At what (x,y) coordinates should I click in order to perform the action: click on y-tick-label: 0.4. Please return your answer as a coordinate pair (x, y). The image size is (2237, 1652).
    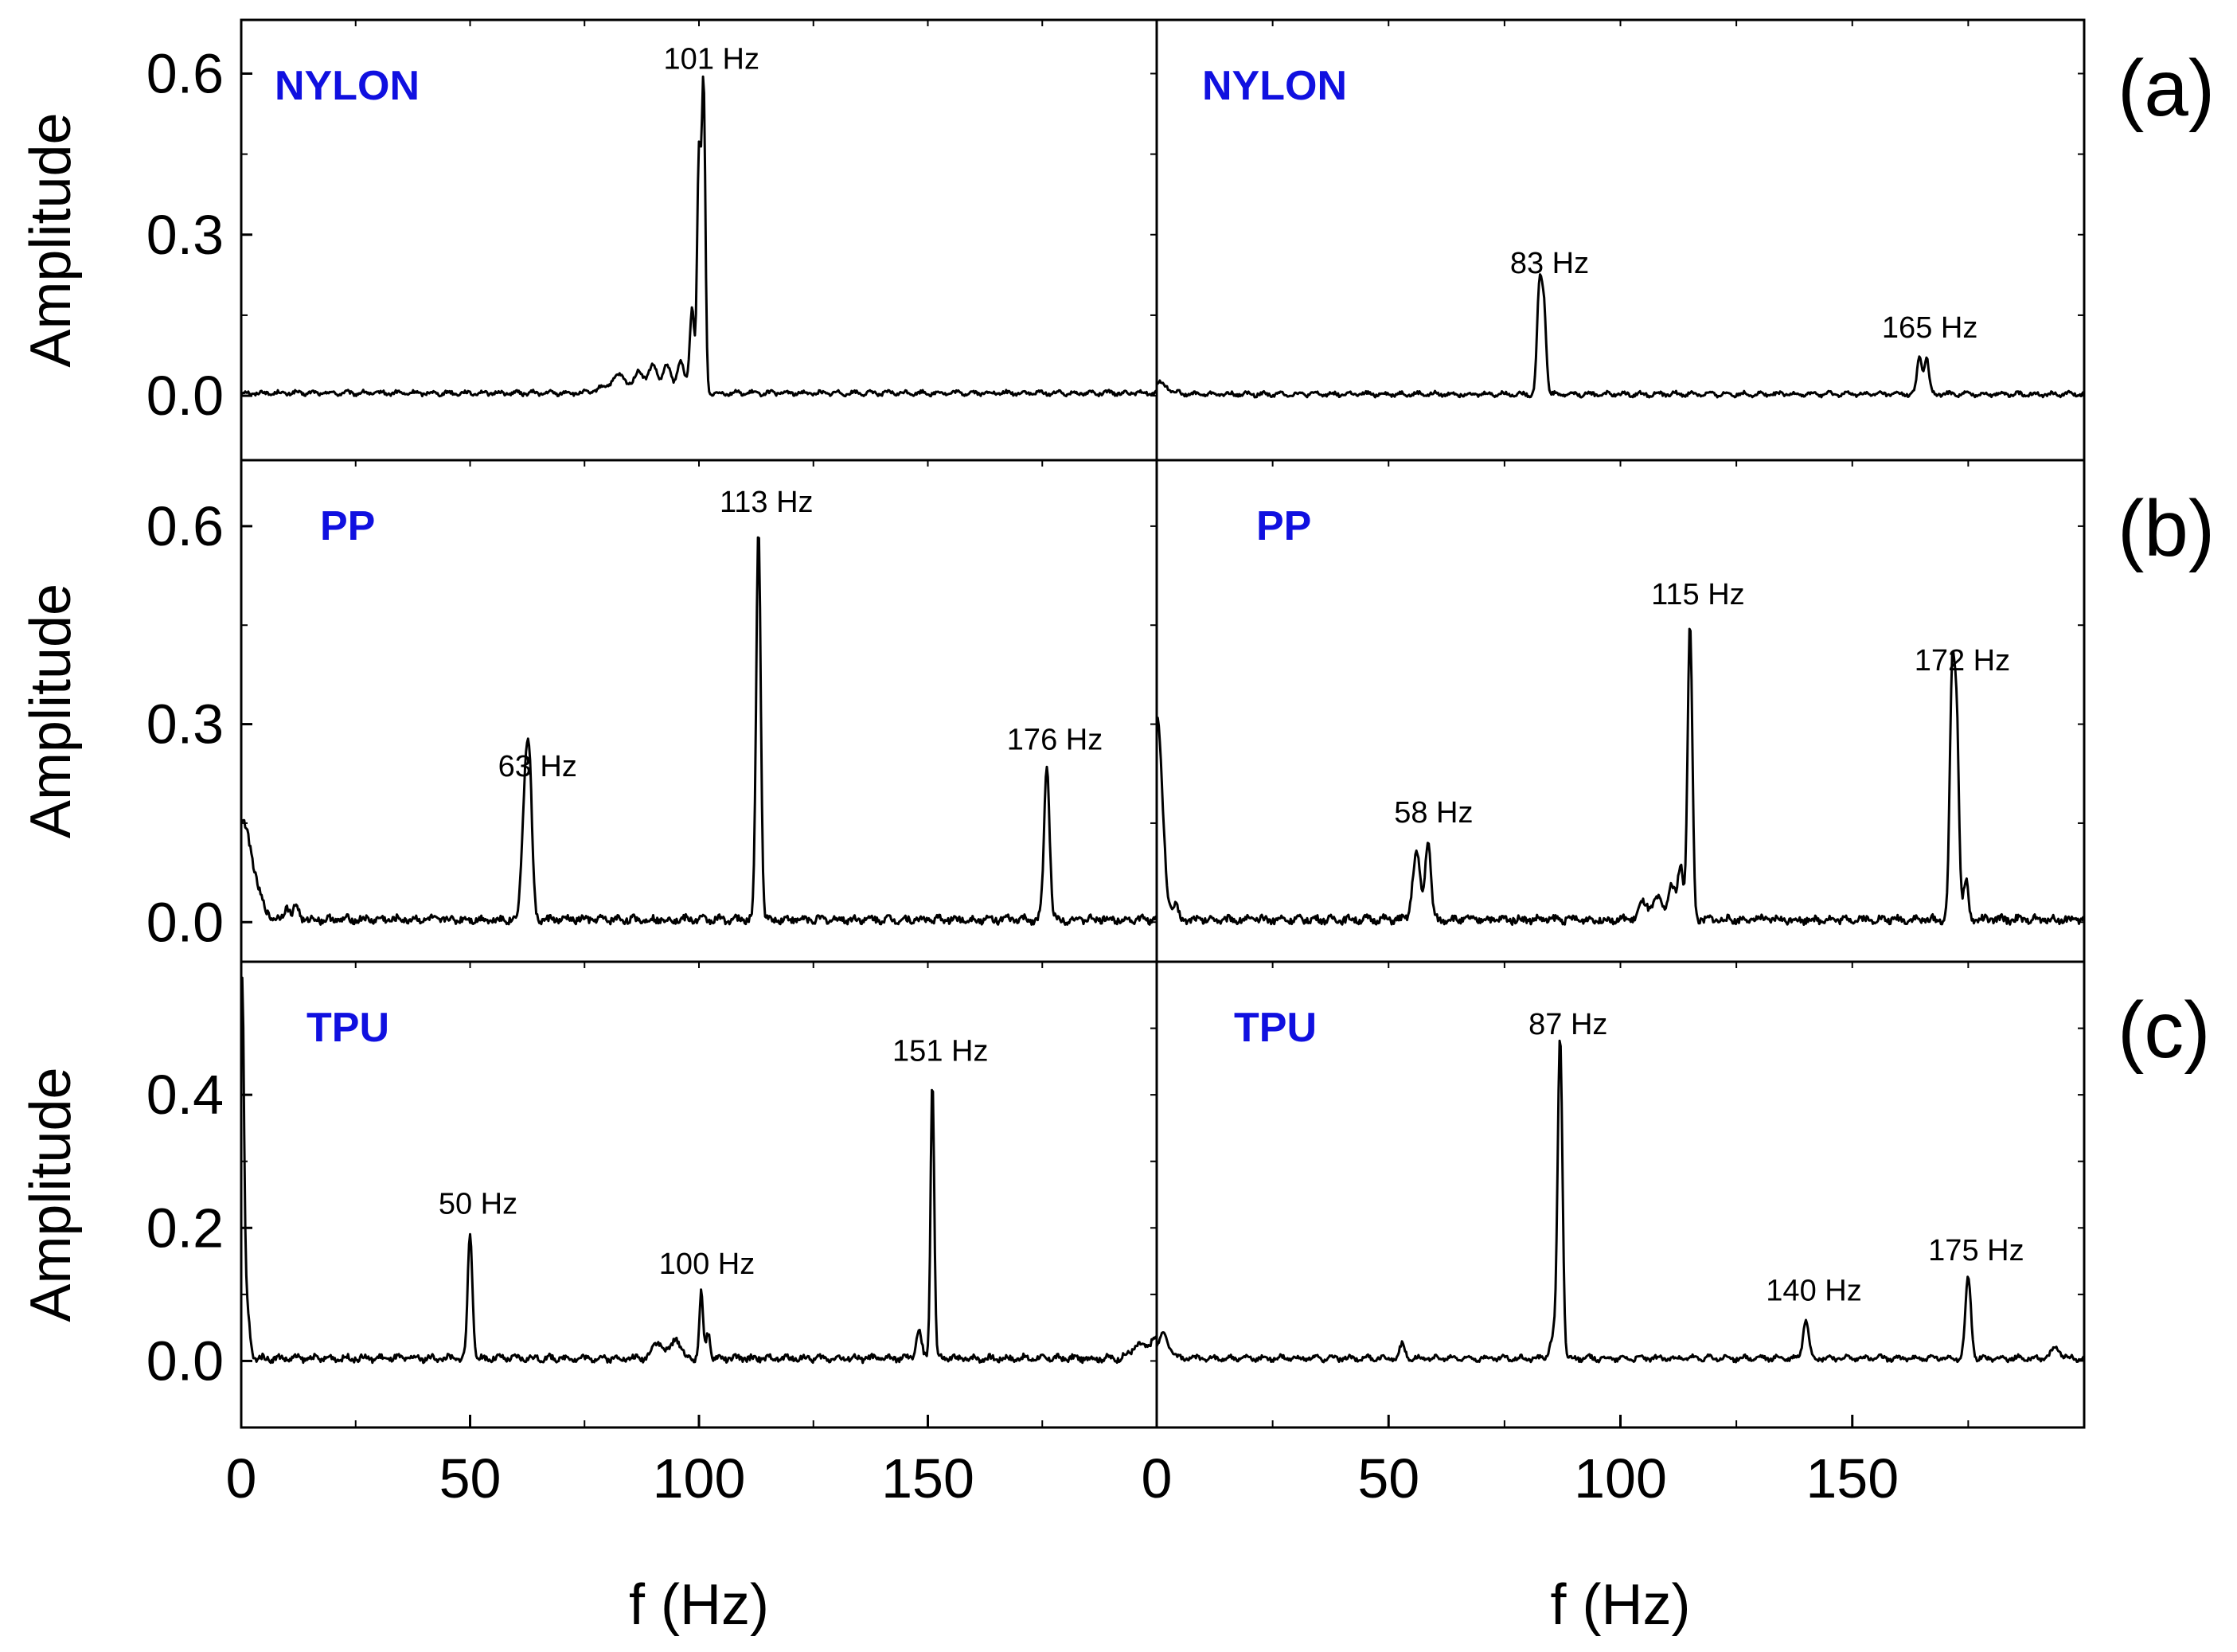
    Looking at the image, I should click on (185, 1095).